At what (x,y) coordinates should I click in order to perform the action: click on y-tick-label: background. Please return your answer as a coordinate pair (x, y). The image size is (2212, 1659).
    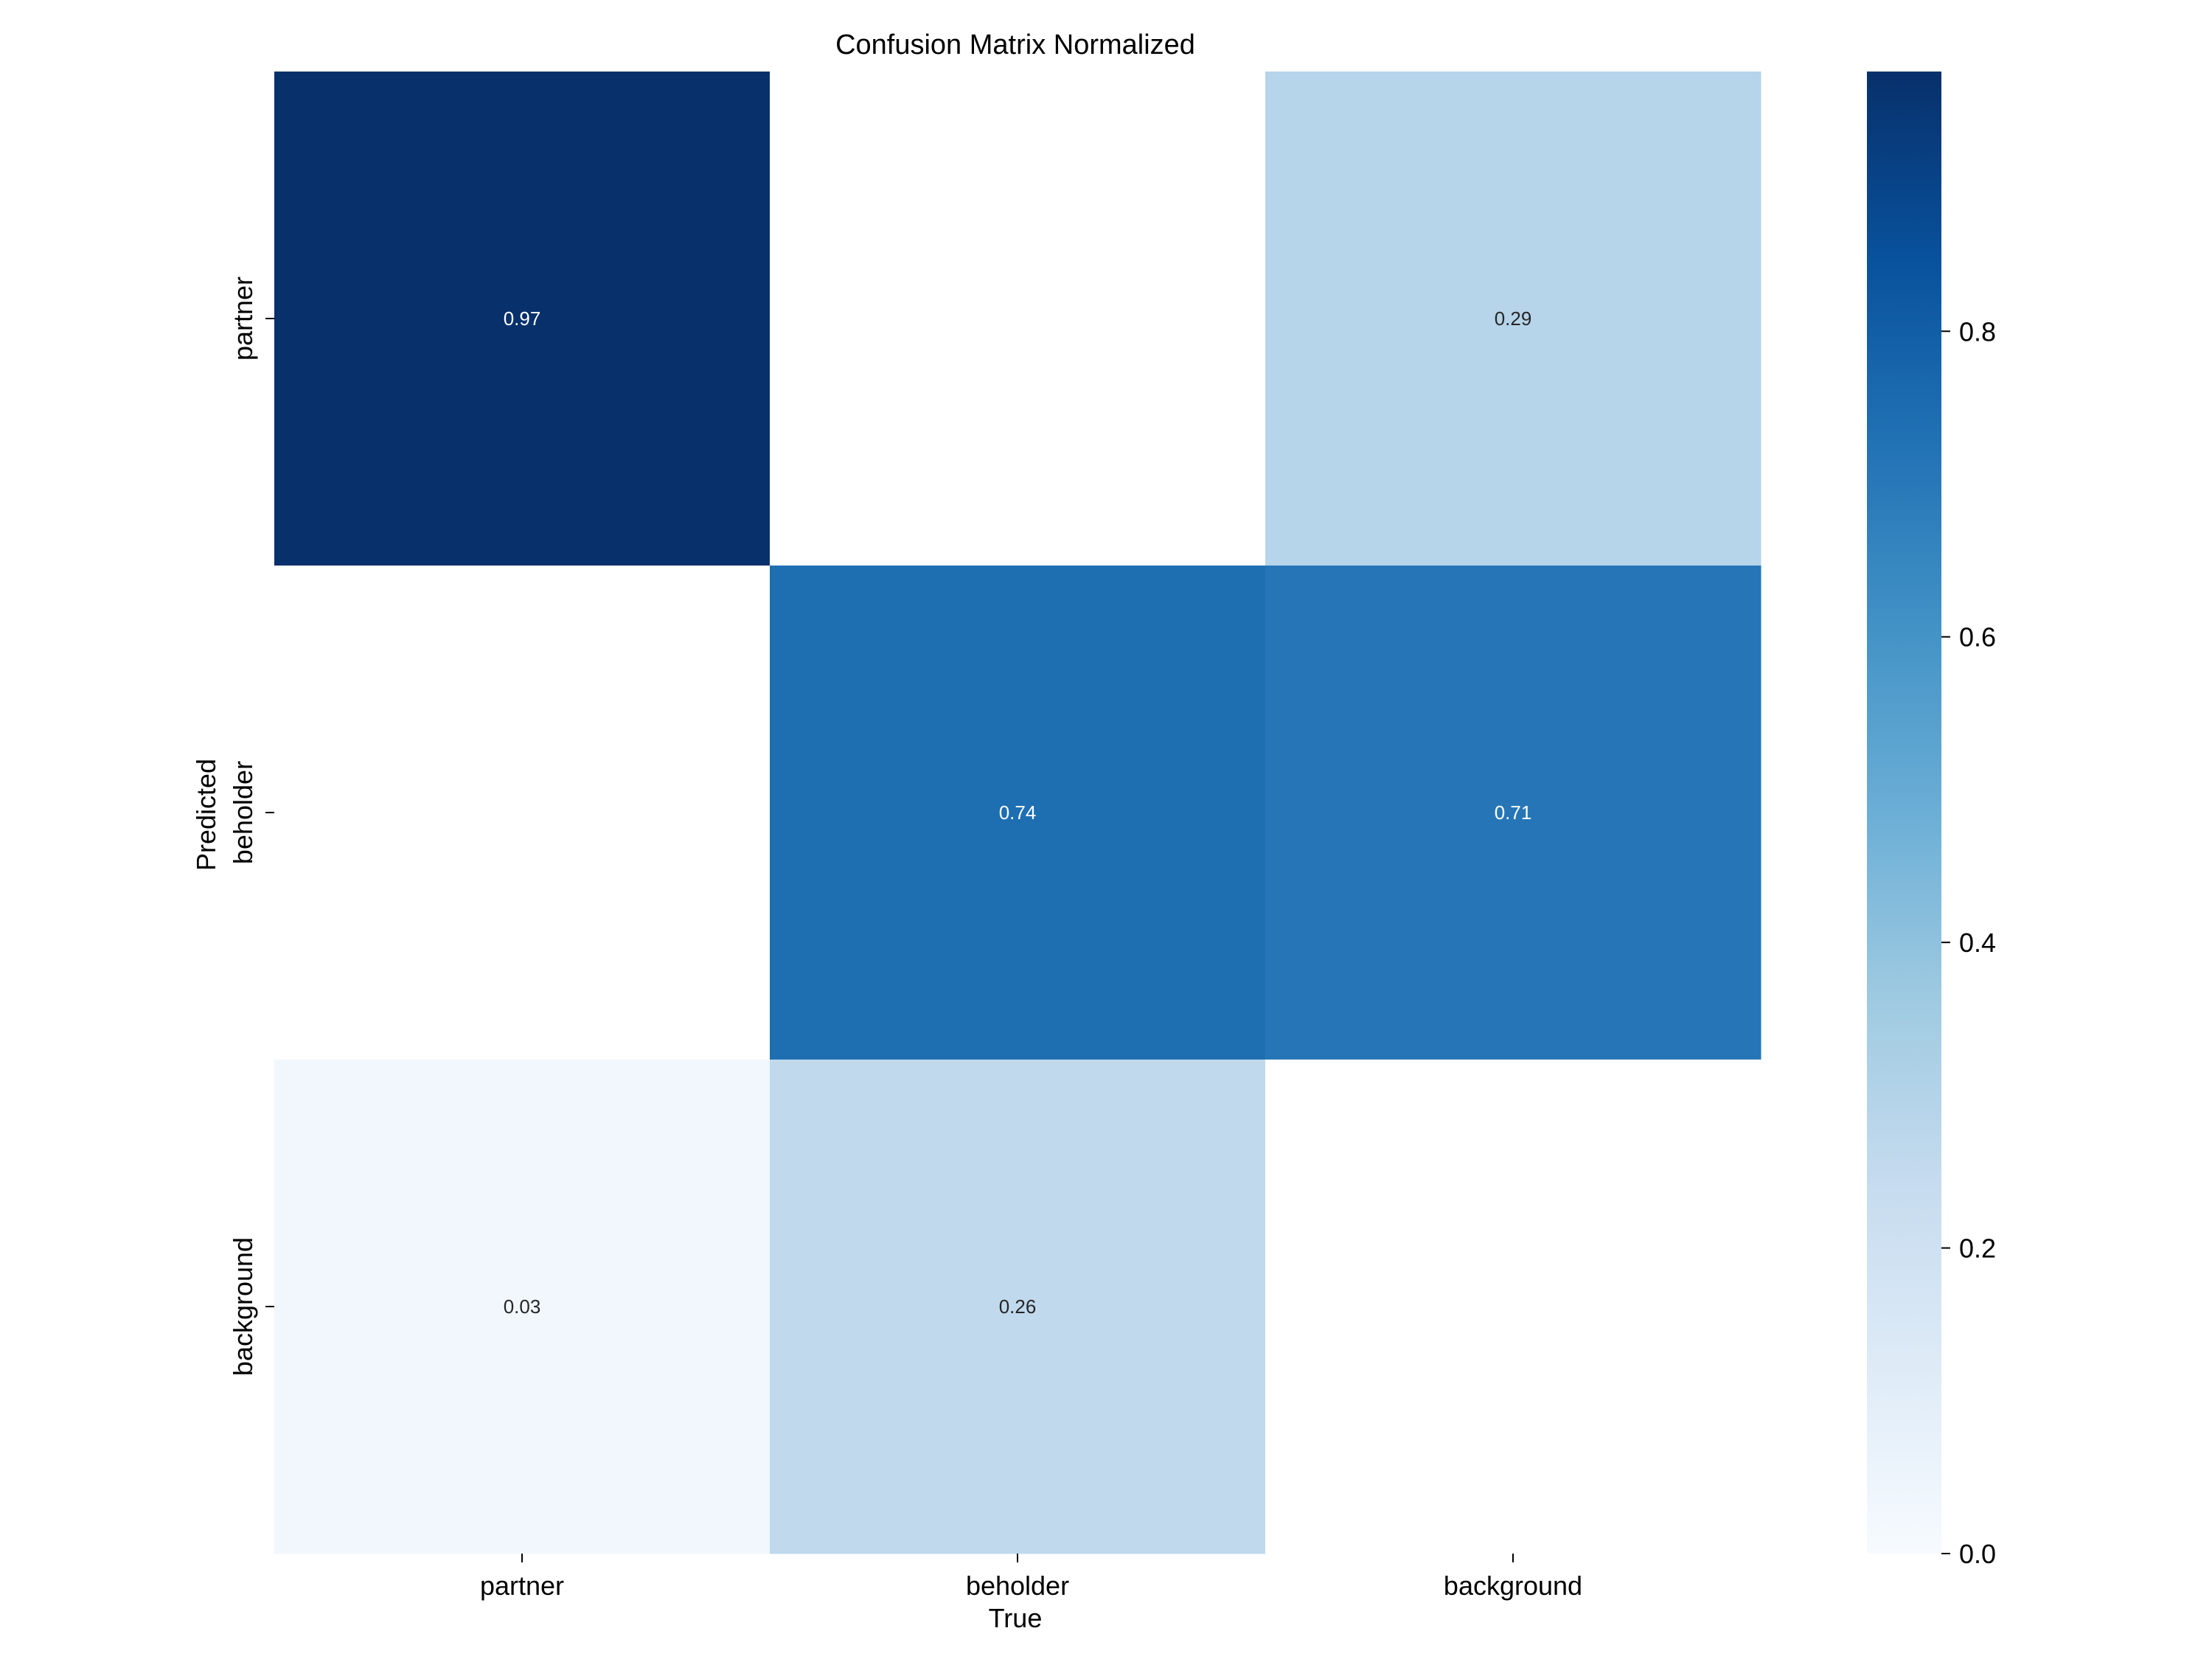
    Looking at the image, I should click on (243, 1306).